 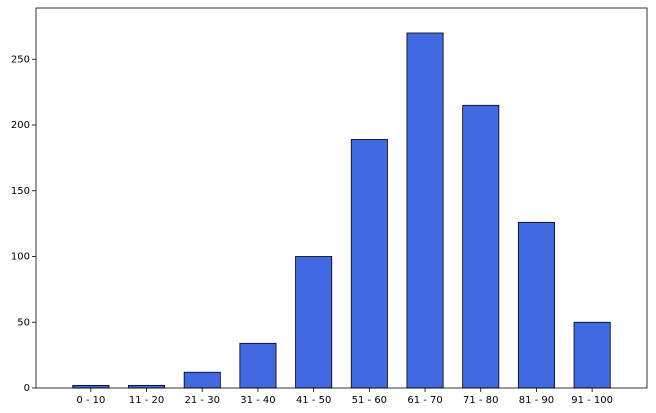 I want to click on y-tick-label: 0, so click(x=27, y=388).